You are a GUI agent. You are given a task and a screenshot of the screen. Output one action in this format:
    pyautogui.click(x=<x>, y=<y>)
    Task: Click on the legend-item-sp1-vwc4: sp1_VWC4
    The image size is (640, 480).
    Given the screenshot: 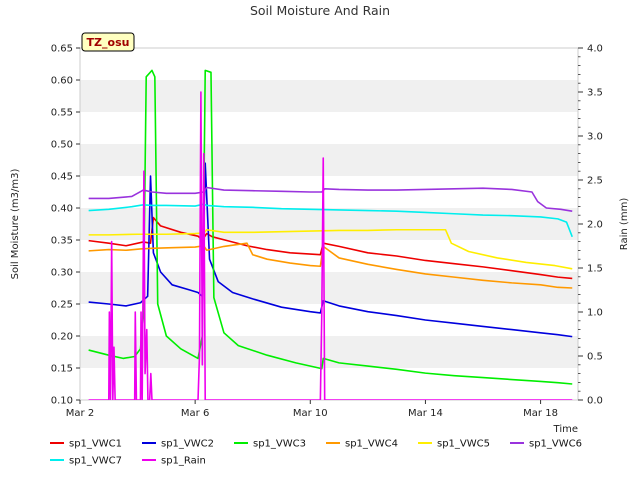 What is the action you would take?
    pyautogui.click(x=362, y=444)
    